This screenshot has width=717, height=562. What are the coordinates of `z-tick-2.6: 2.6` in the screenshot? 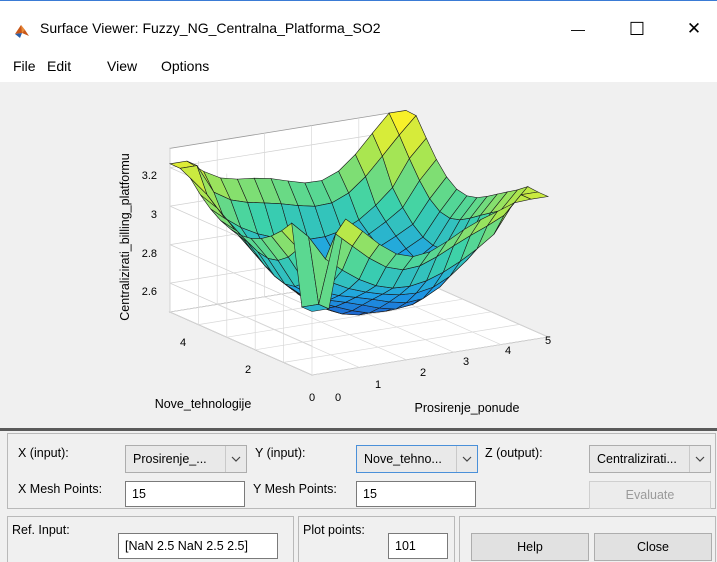 It's located at (149, 292).